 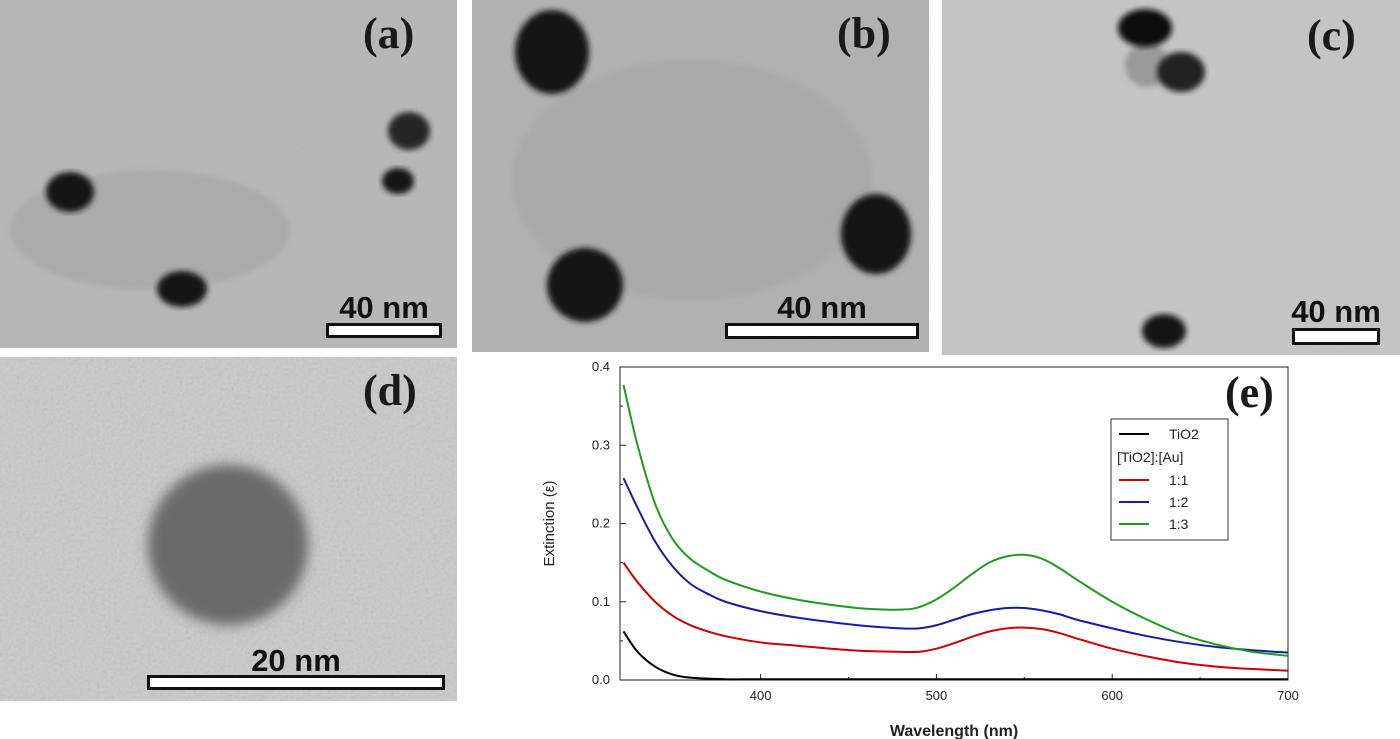 What do you see at coordinates (937, 695) in the screenshot?
I see `x-tick-label: 500` at bounding box center [937, 695].